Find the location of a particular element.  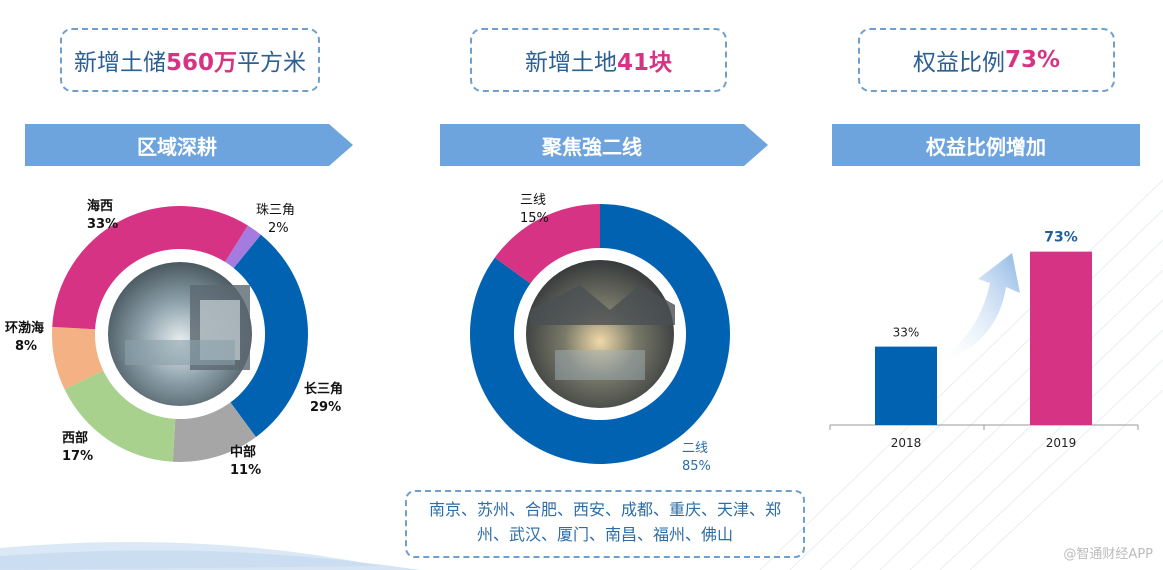

banner-label: 聚焦強二线 is located at coordinates (592, 146).